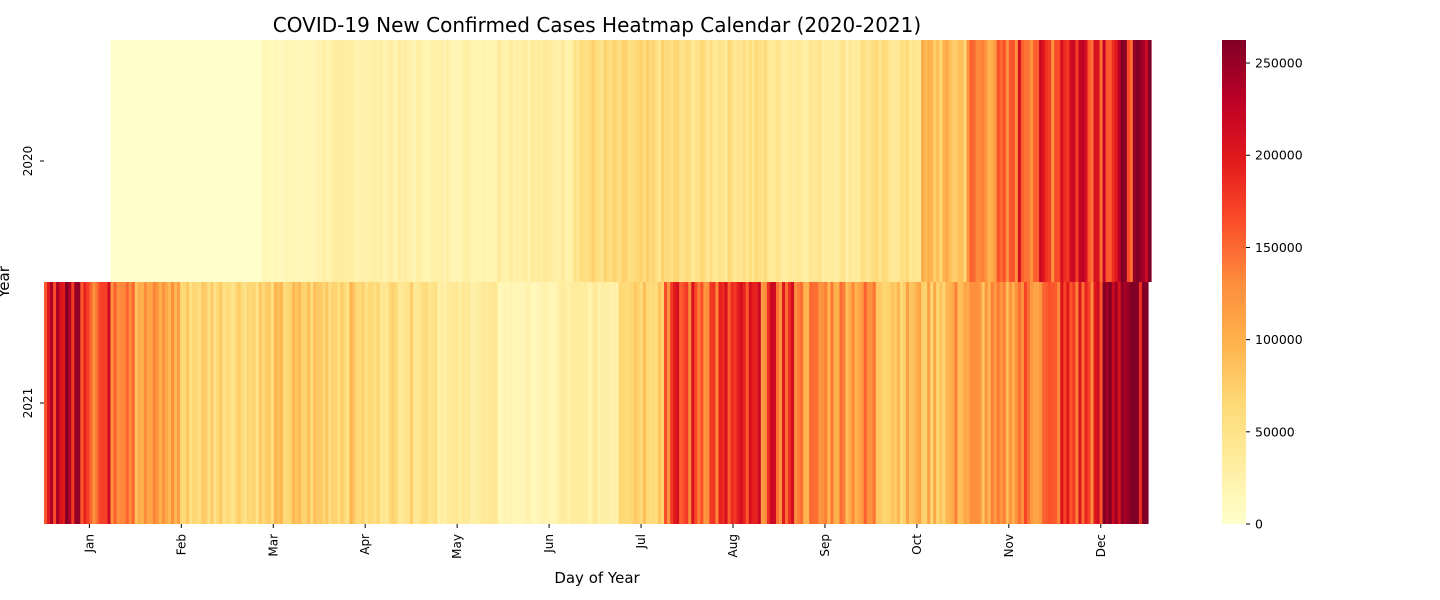  Describe the element at coordinates (595, 541) in the screenshot. I see `x-axis-ticks: Jan Feb Mar Apr May Jun Jul Aug Sep Oct Nov Dec` at that location.